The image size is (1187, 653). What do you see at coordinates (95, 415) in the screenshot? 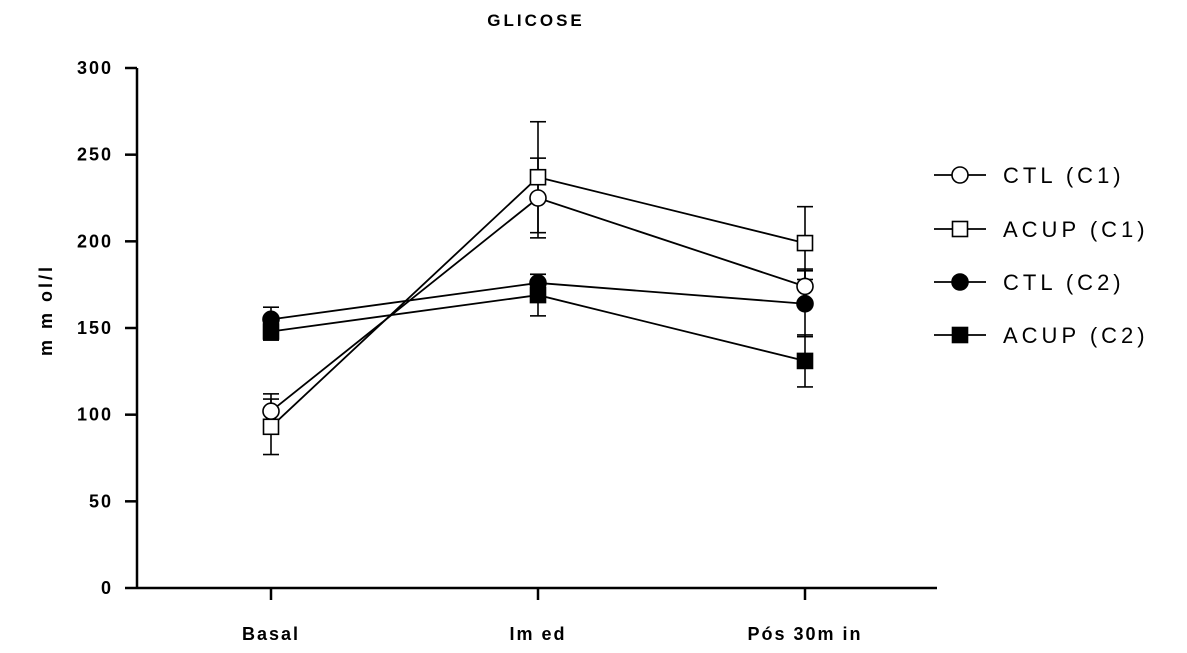
I see `y-tick-label: 100` at bounding box center [95, 415].